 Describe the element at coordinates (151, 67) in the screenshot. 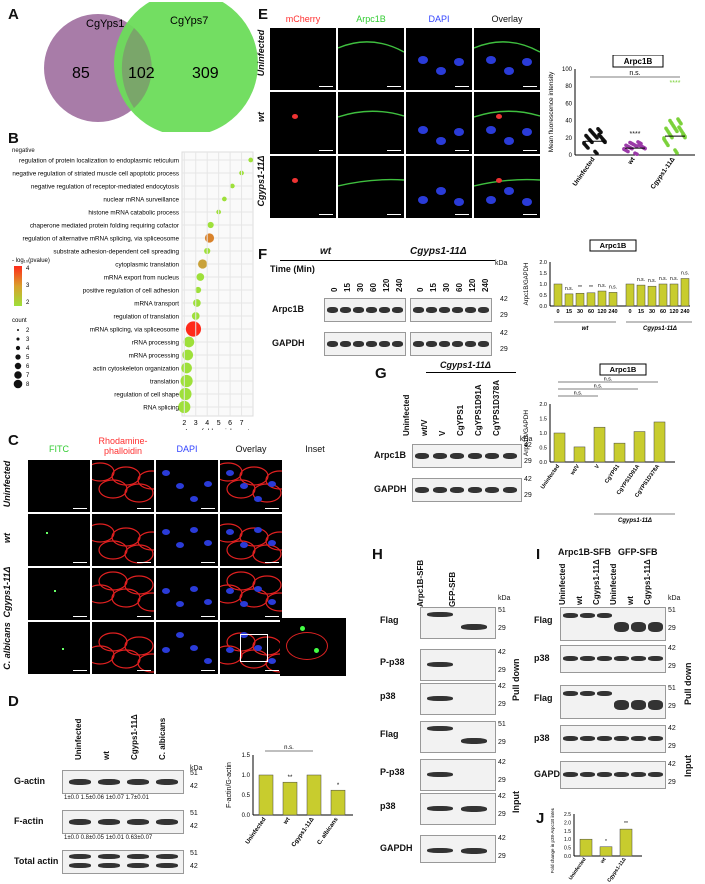

I see `venn-diagram: CgYps1 CgYps7 85 102 309` at that location.